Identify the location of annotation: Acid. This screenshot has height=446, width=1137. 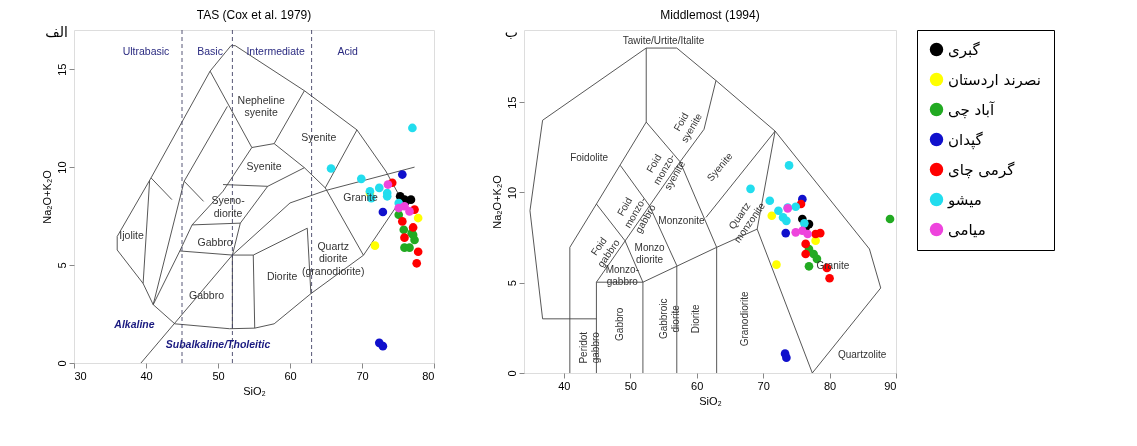
(347, 50).